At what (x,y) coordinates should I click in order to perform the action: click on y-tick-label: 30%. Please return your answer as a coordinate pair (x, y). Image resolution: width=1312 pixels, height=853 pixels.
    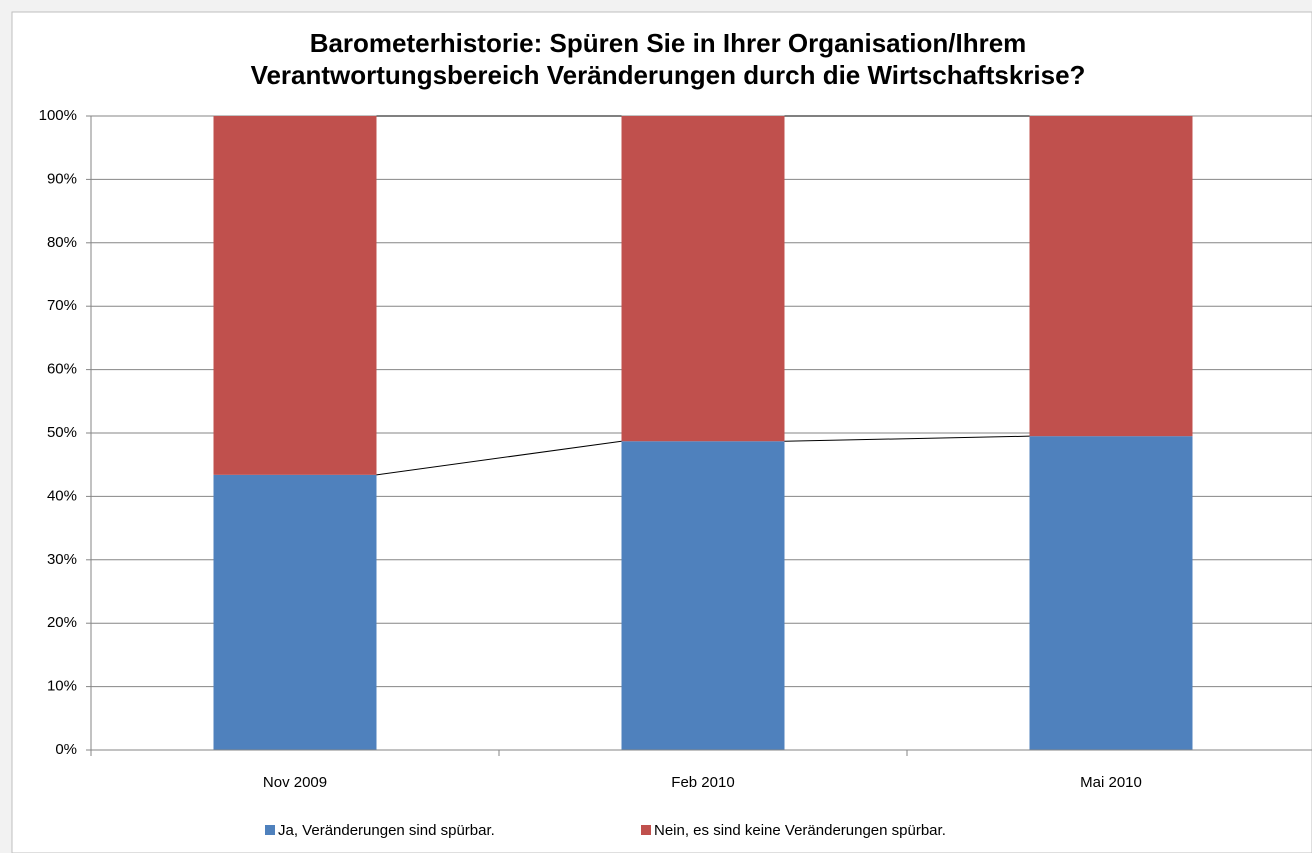
    Looking at the image, I should click on (62, 559).